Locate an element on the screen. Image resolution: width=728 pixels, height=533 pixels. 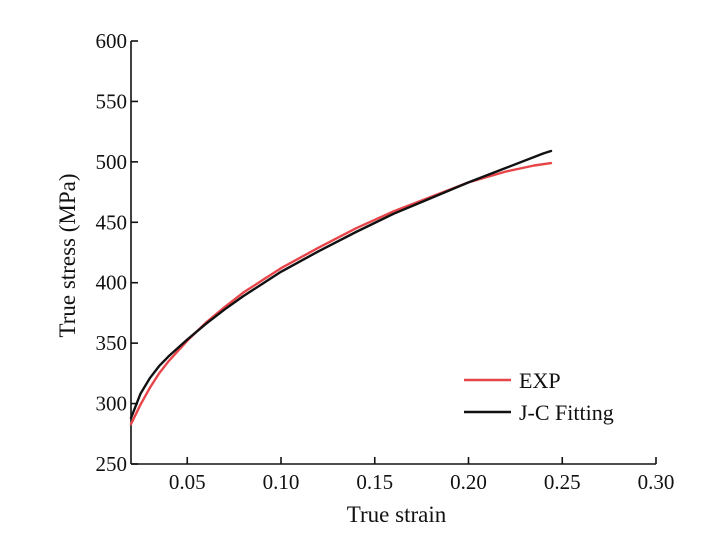
x-tick-label: 0.30 is located at coordinates (656, 482).